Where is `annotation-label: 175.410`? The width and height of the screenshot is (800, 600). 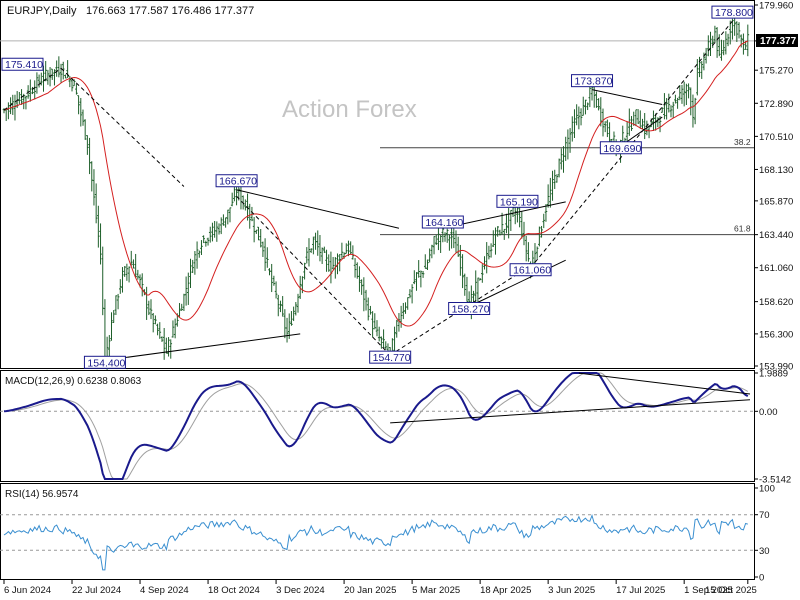 annotation-label: 175.410 is located at coordinates (24, 65).